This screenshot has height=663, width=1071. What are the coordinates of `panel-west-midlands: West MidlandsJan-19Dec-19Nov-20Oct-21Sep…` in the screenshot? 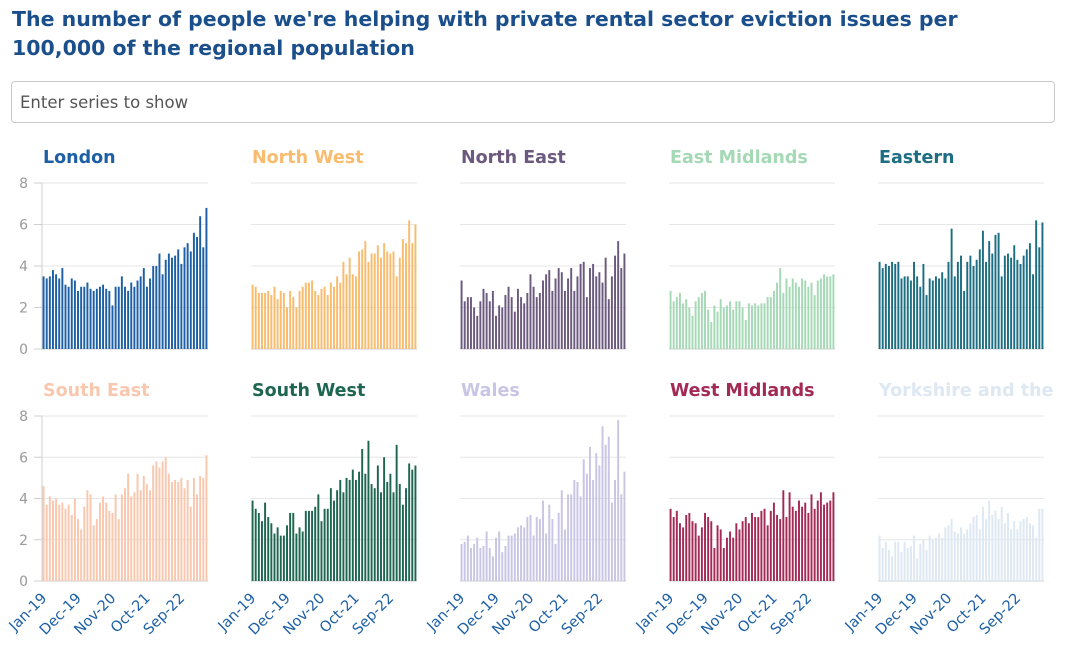 It's located at (734, 509).